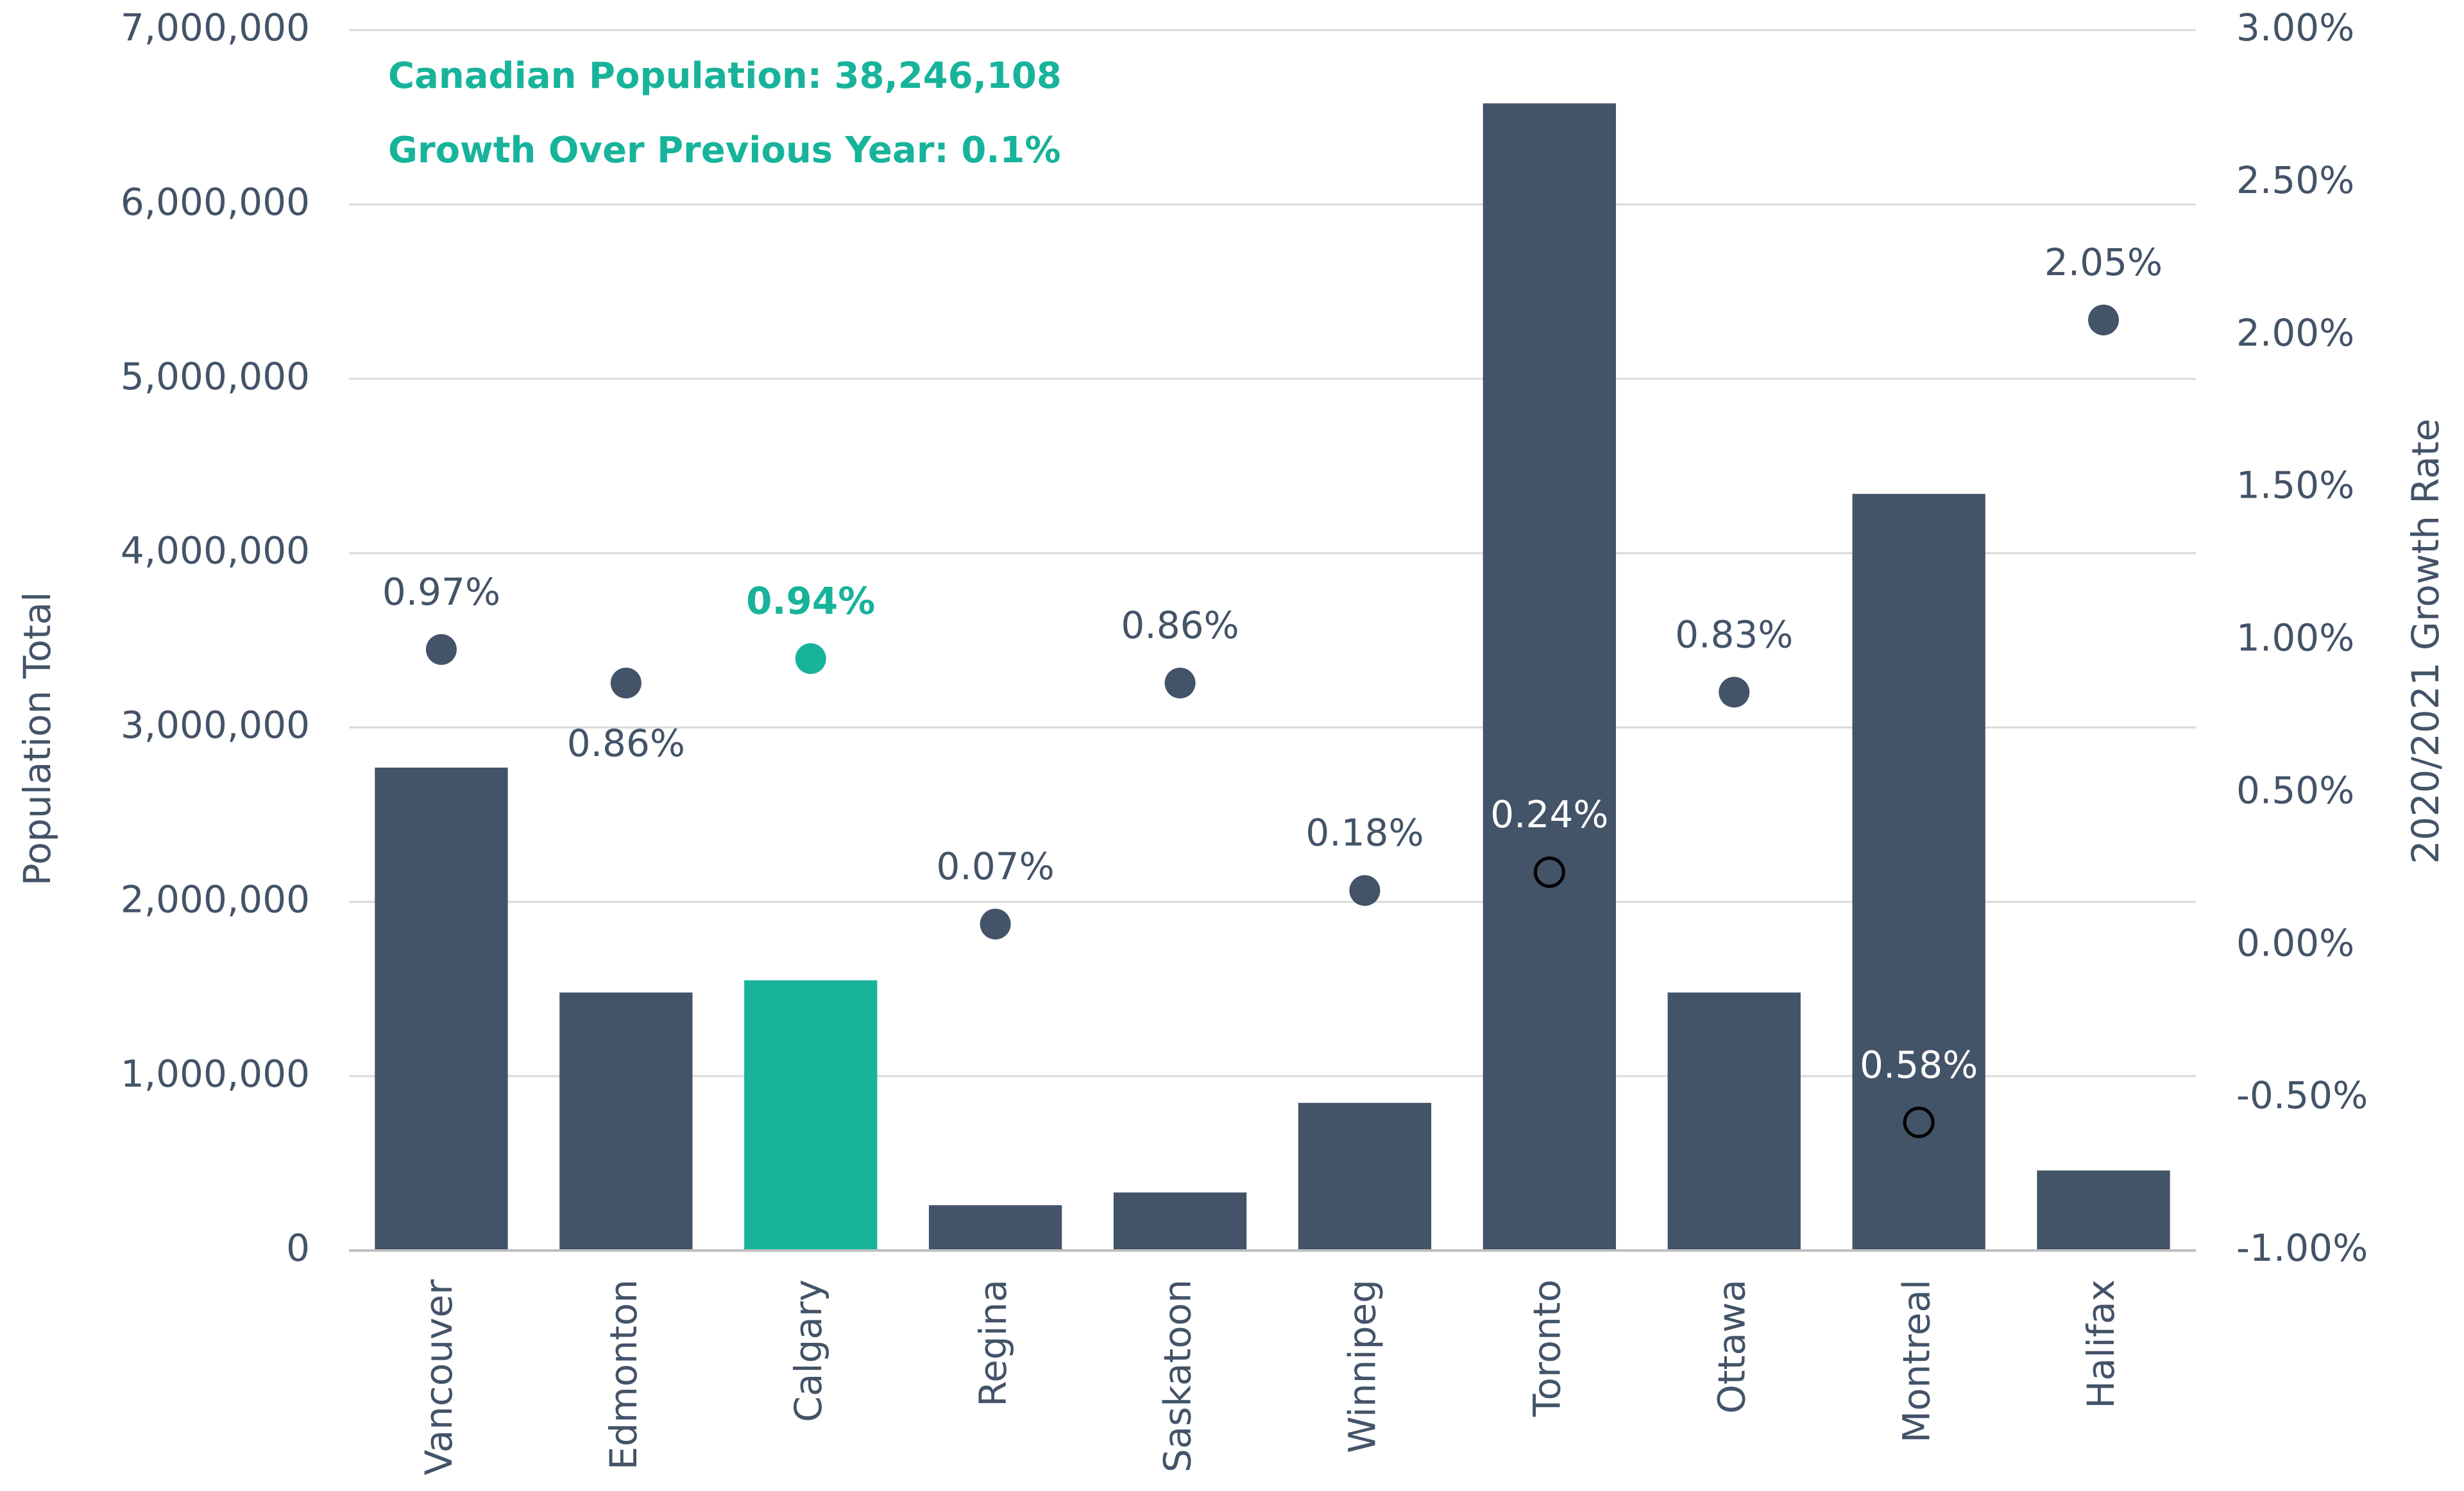  What do you see at coordinates (2295, 638) in the screenshot?
I see `y2-tick-label: 1.00%` at bounding box center [2295, 638].